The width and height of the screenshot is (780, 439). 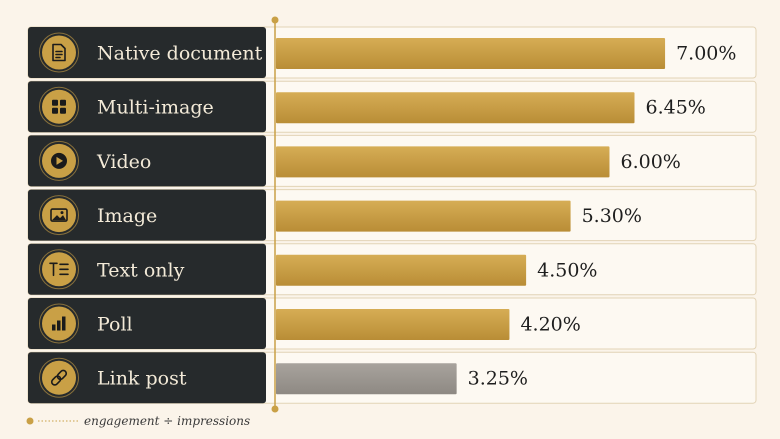 I want to click on category-label: Image, so click(x=127, y=216).